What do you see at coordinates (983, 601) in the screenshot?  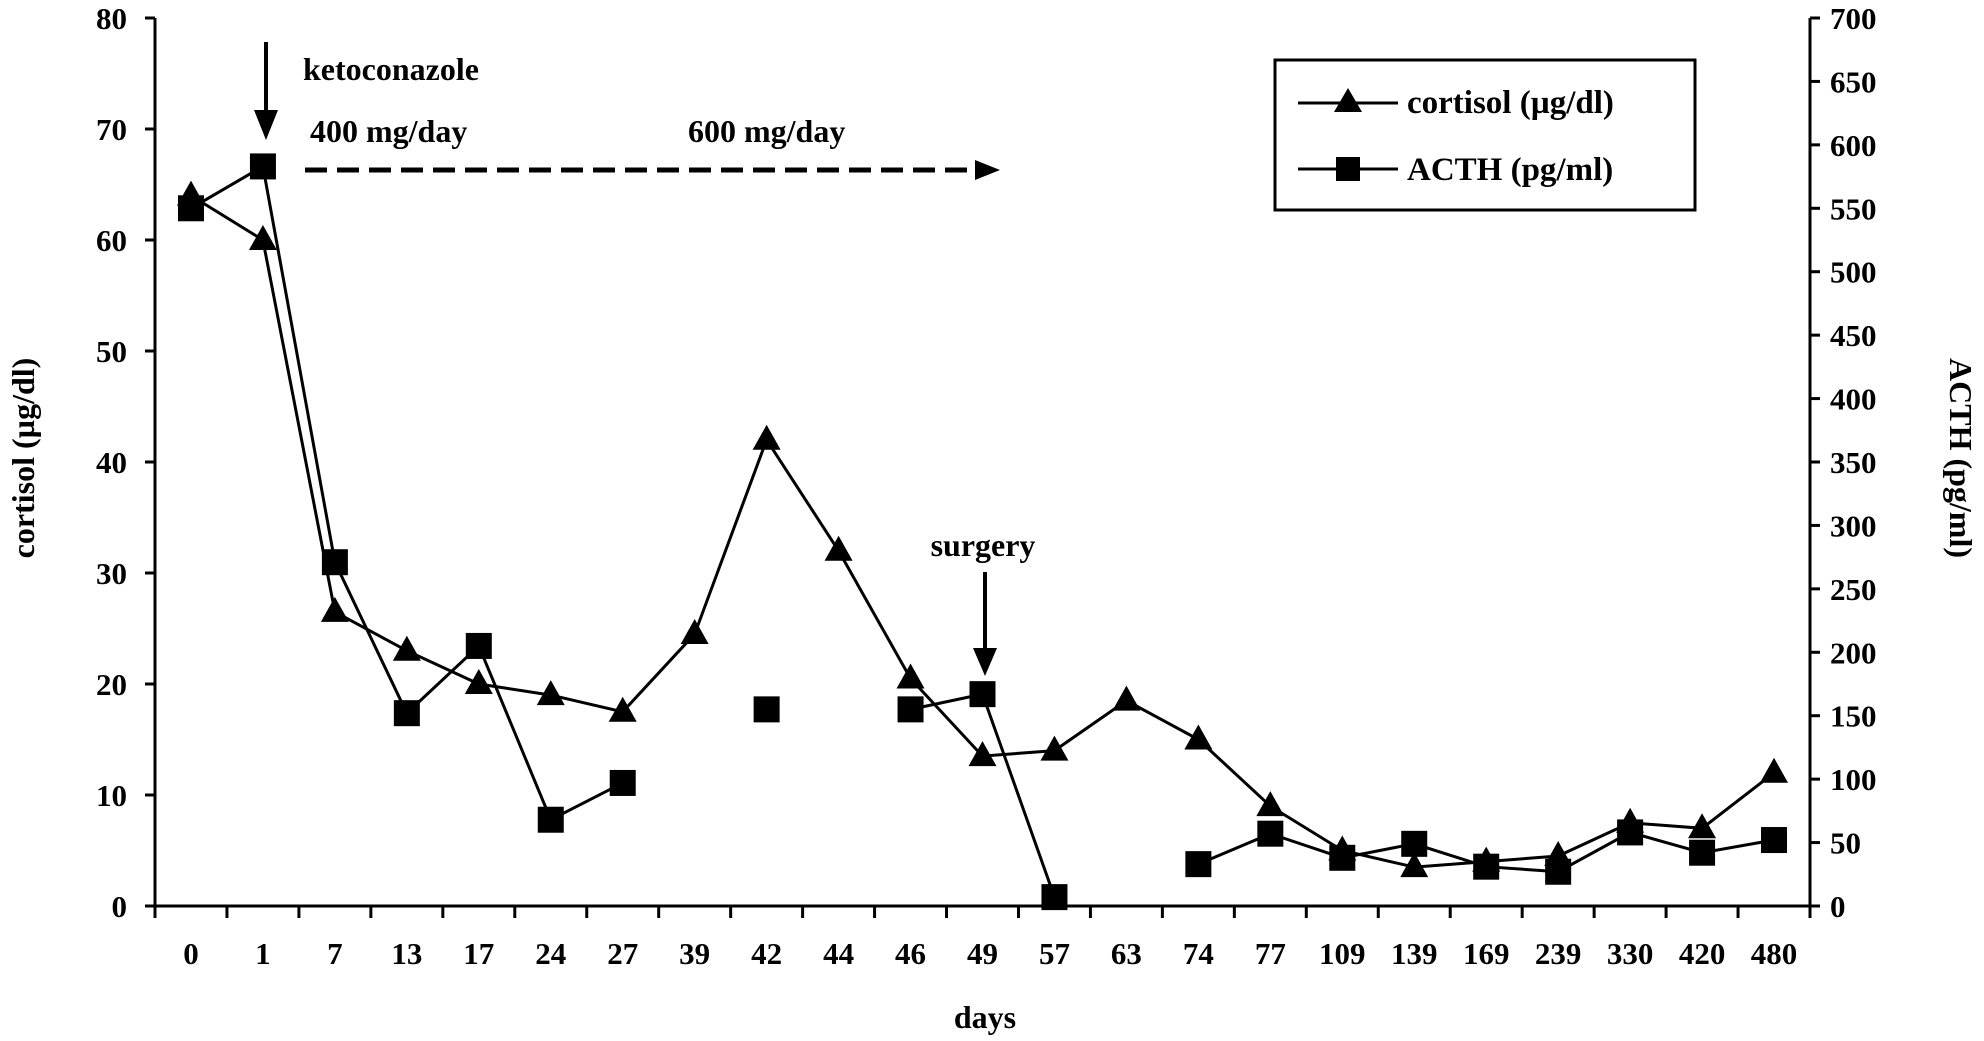 I see `surgery-annotation: surgery` at bounding box center [983, 601].